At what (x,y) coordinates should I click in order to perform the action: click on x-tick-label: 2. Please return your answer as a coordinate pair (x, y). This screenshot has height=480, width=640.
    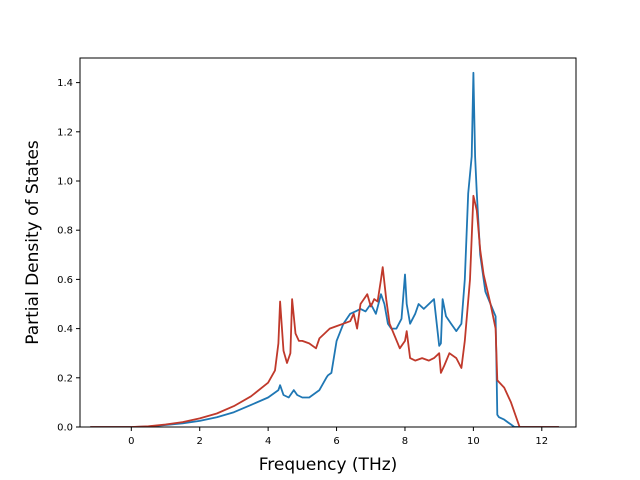
    Looking at the image, I should click on (200, 441).